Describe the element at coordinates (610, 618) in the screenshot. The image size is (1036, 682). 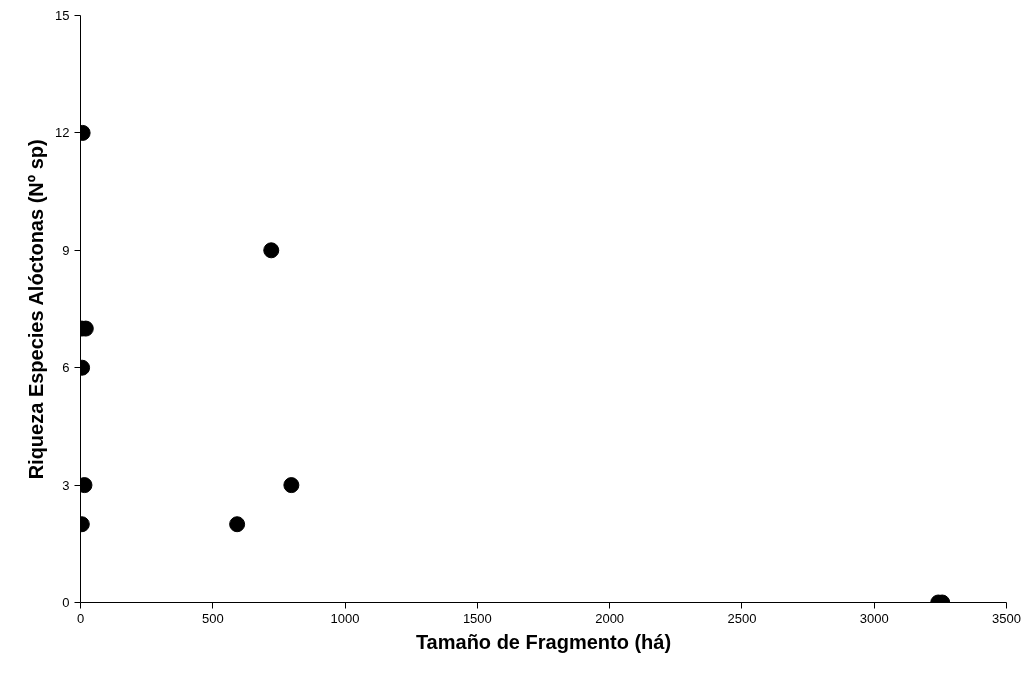
I see `x-tick-label: 2000` at that location.